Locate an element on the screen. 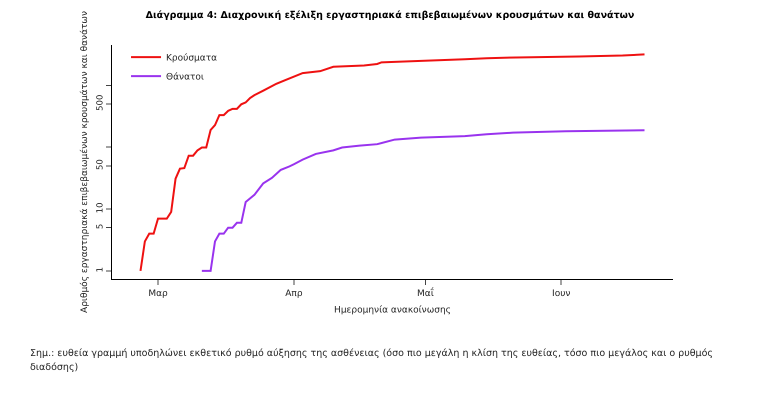 This screenshot has width=780, height=397. text: Σημ.: ευθεία γραμμή υποδηλώνει εκθετικό ρυθμό αύξησης της ασθένειας (όσο πιο μεγάλη η κλίση της ευθείας, τόσο πιο μεγάλος και ο ρυθμός διαδόσης) is located at coordinates (372, 361).